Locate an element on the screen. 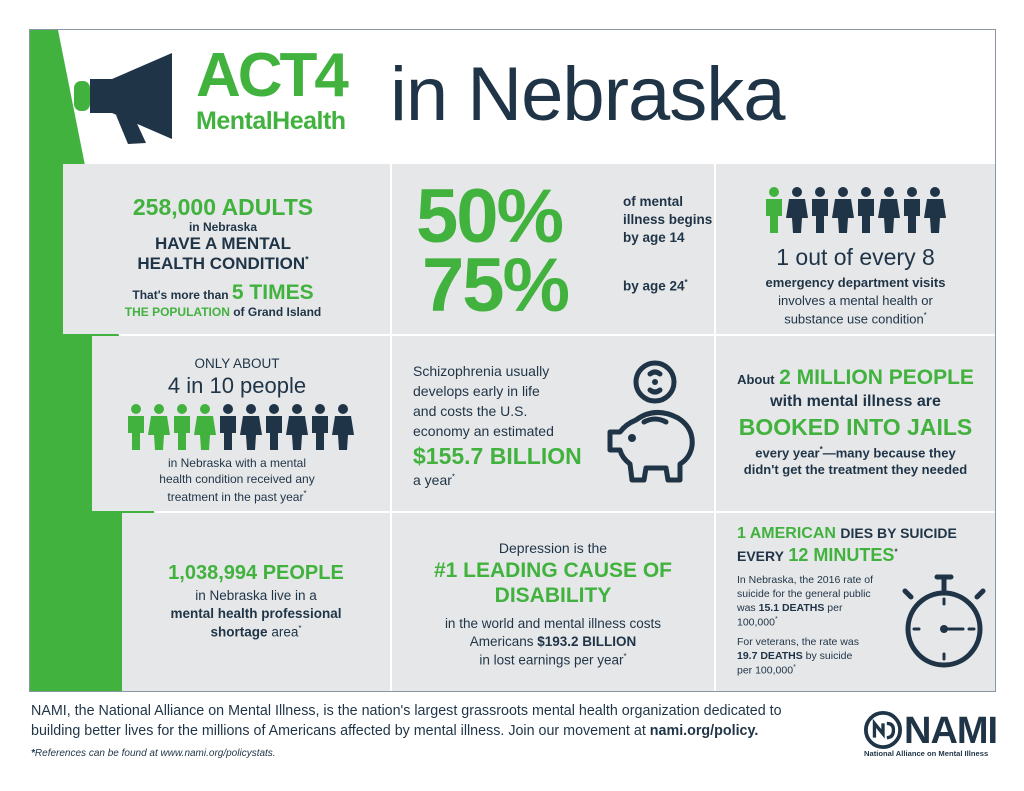 The height and width of the screenshot is (791, 1024). stat-jails-line4: didn't get the treatment they needed is located at coordinates (855, 469).